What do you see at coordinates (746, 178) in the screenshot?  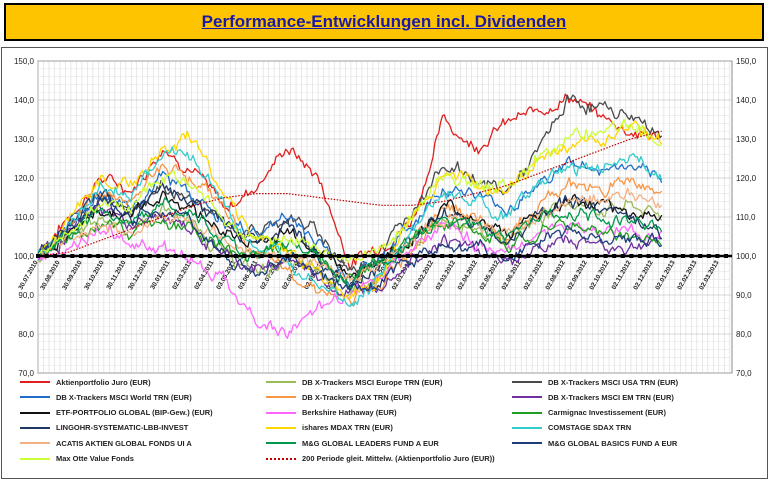 I see `y-tick-label-right: 120,0` at bounding box center [746, 178].